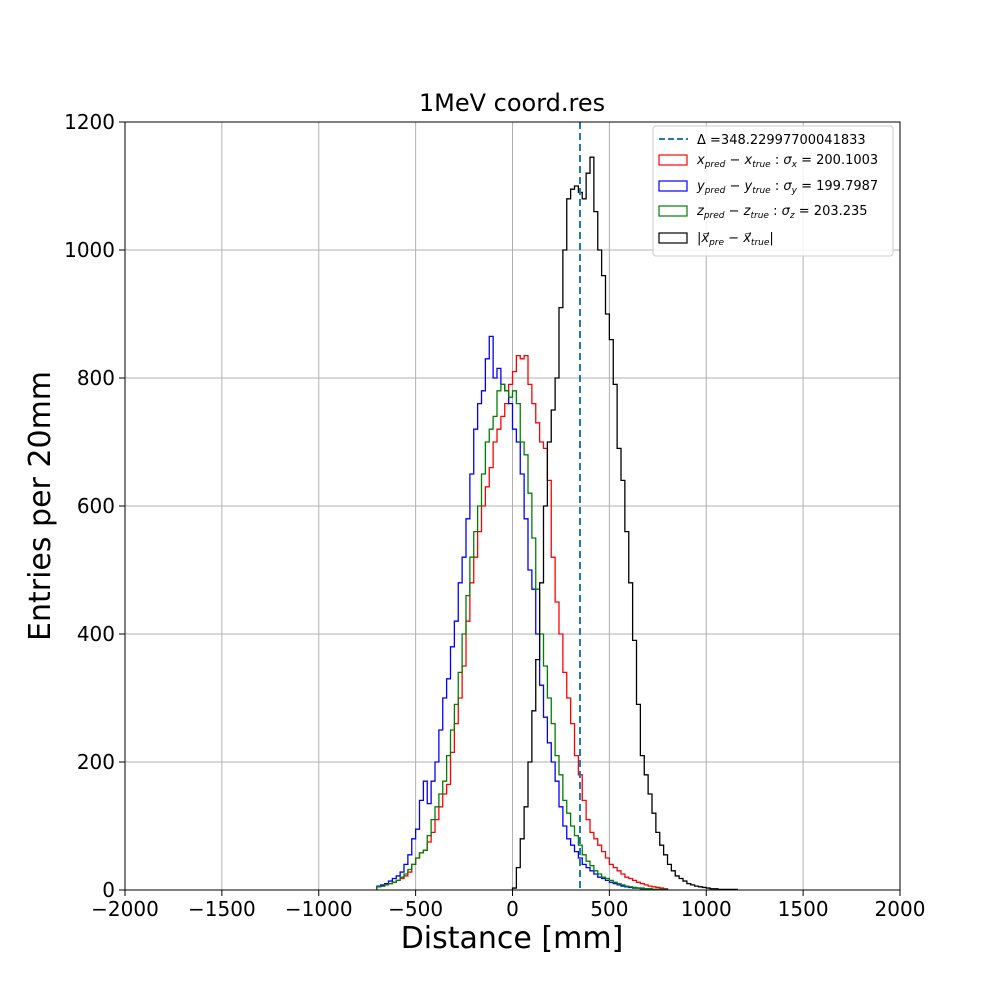 The image size is (1000, 1000). I want to click on x-tick-label: 1000, so click(706, 909).